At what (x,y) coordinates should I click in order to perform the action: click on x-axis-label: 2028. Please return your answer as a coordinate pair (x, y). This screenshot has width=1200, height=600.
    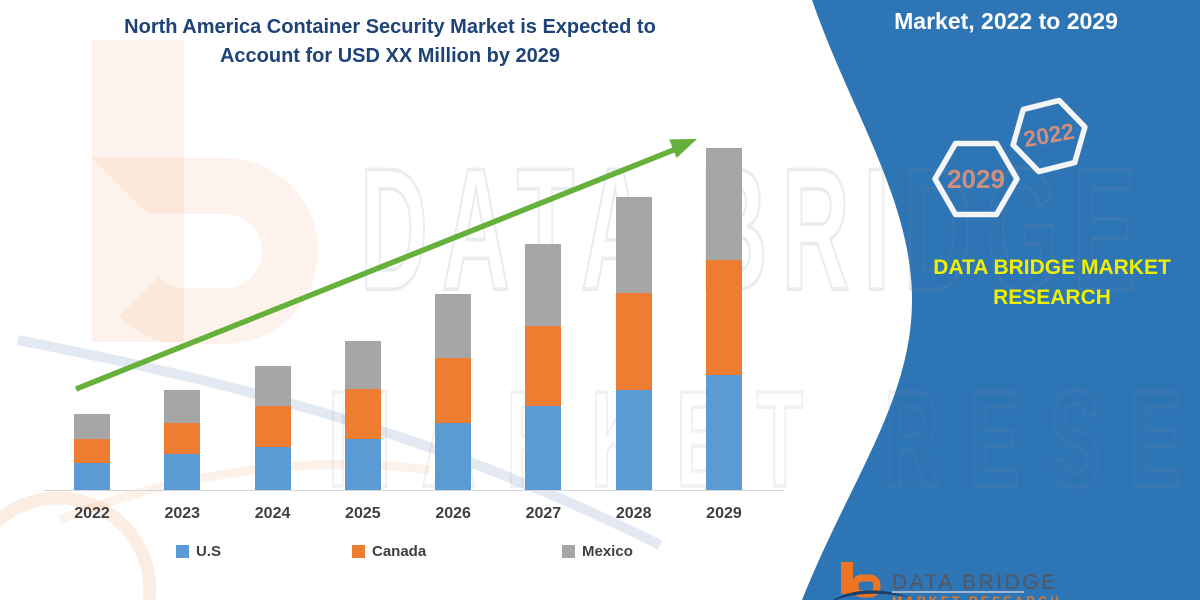
    Looking at the image, I should click on (633, 513).